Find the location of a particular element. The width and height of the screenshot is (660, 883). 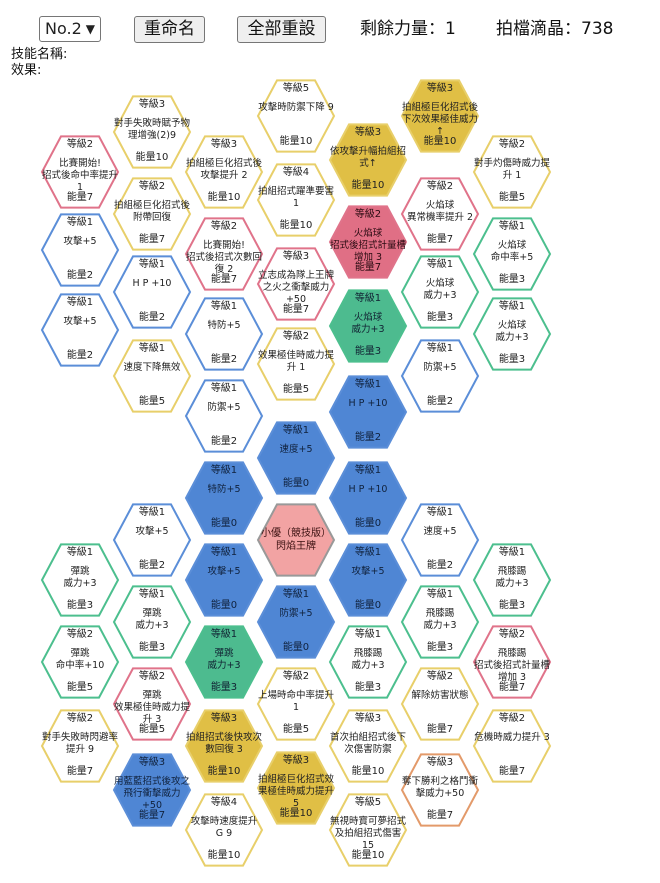

hex-node-n24 is located at coordinates (440, 376).